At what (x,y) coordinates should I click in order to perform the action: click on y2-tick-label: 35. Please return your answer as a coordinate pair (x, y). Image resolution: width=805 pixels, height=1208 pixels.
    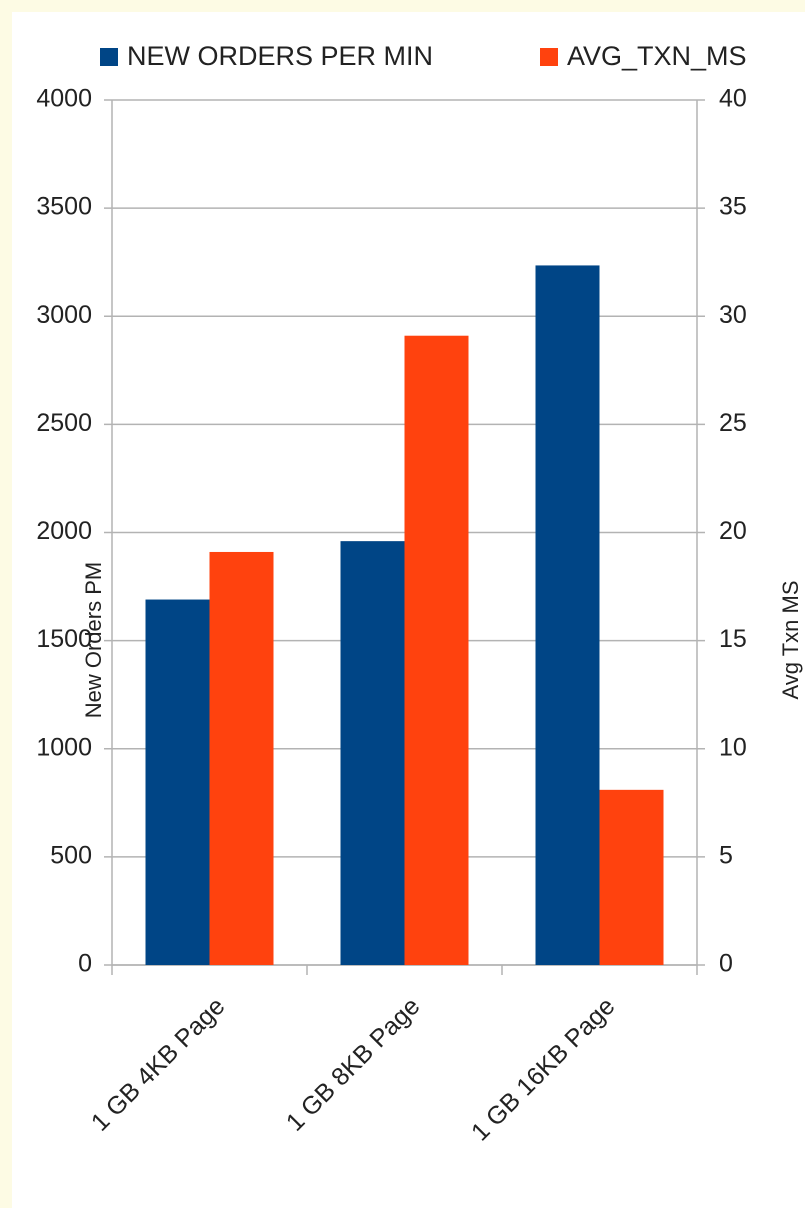
    Looking at the image, I should click on (733, 207).